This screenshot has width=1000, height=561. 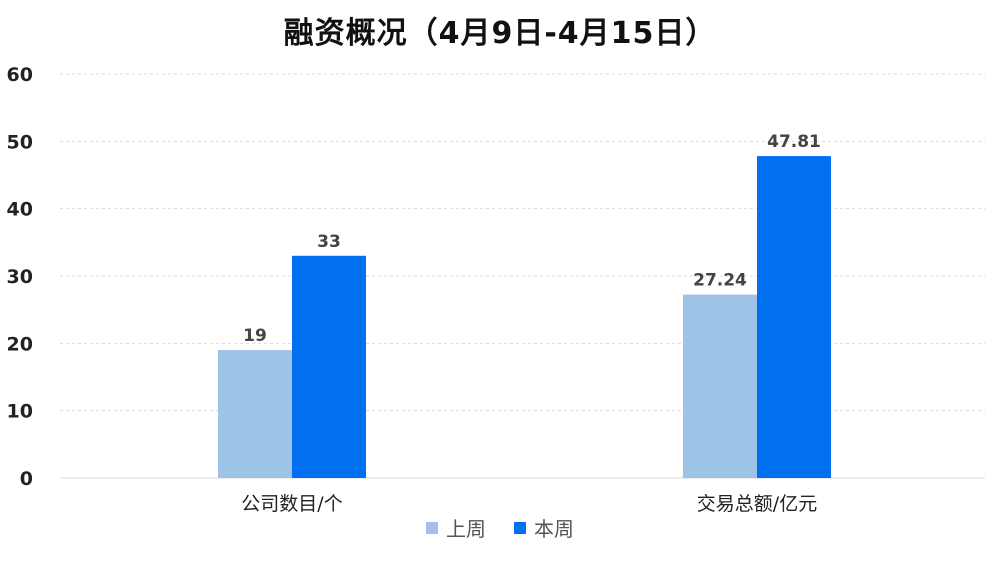 What do you see at coordinates (554, 529) in the screenshot?
I see `legend-label-this-week: 本周` at bounding box center [554, 529].